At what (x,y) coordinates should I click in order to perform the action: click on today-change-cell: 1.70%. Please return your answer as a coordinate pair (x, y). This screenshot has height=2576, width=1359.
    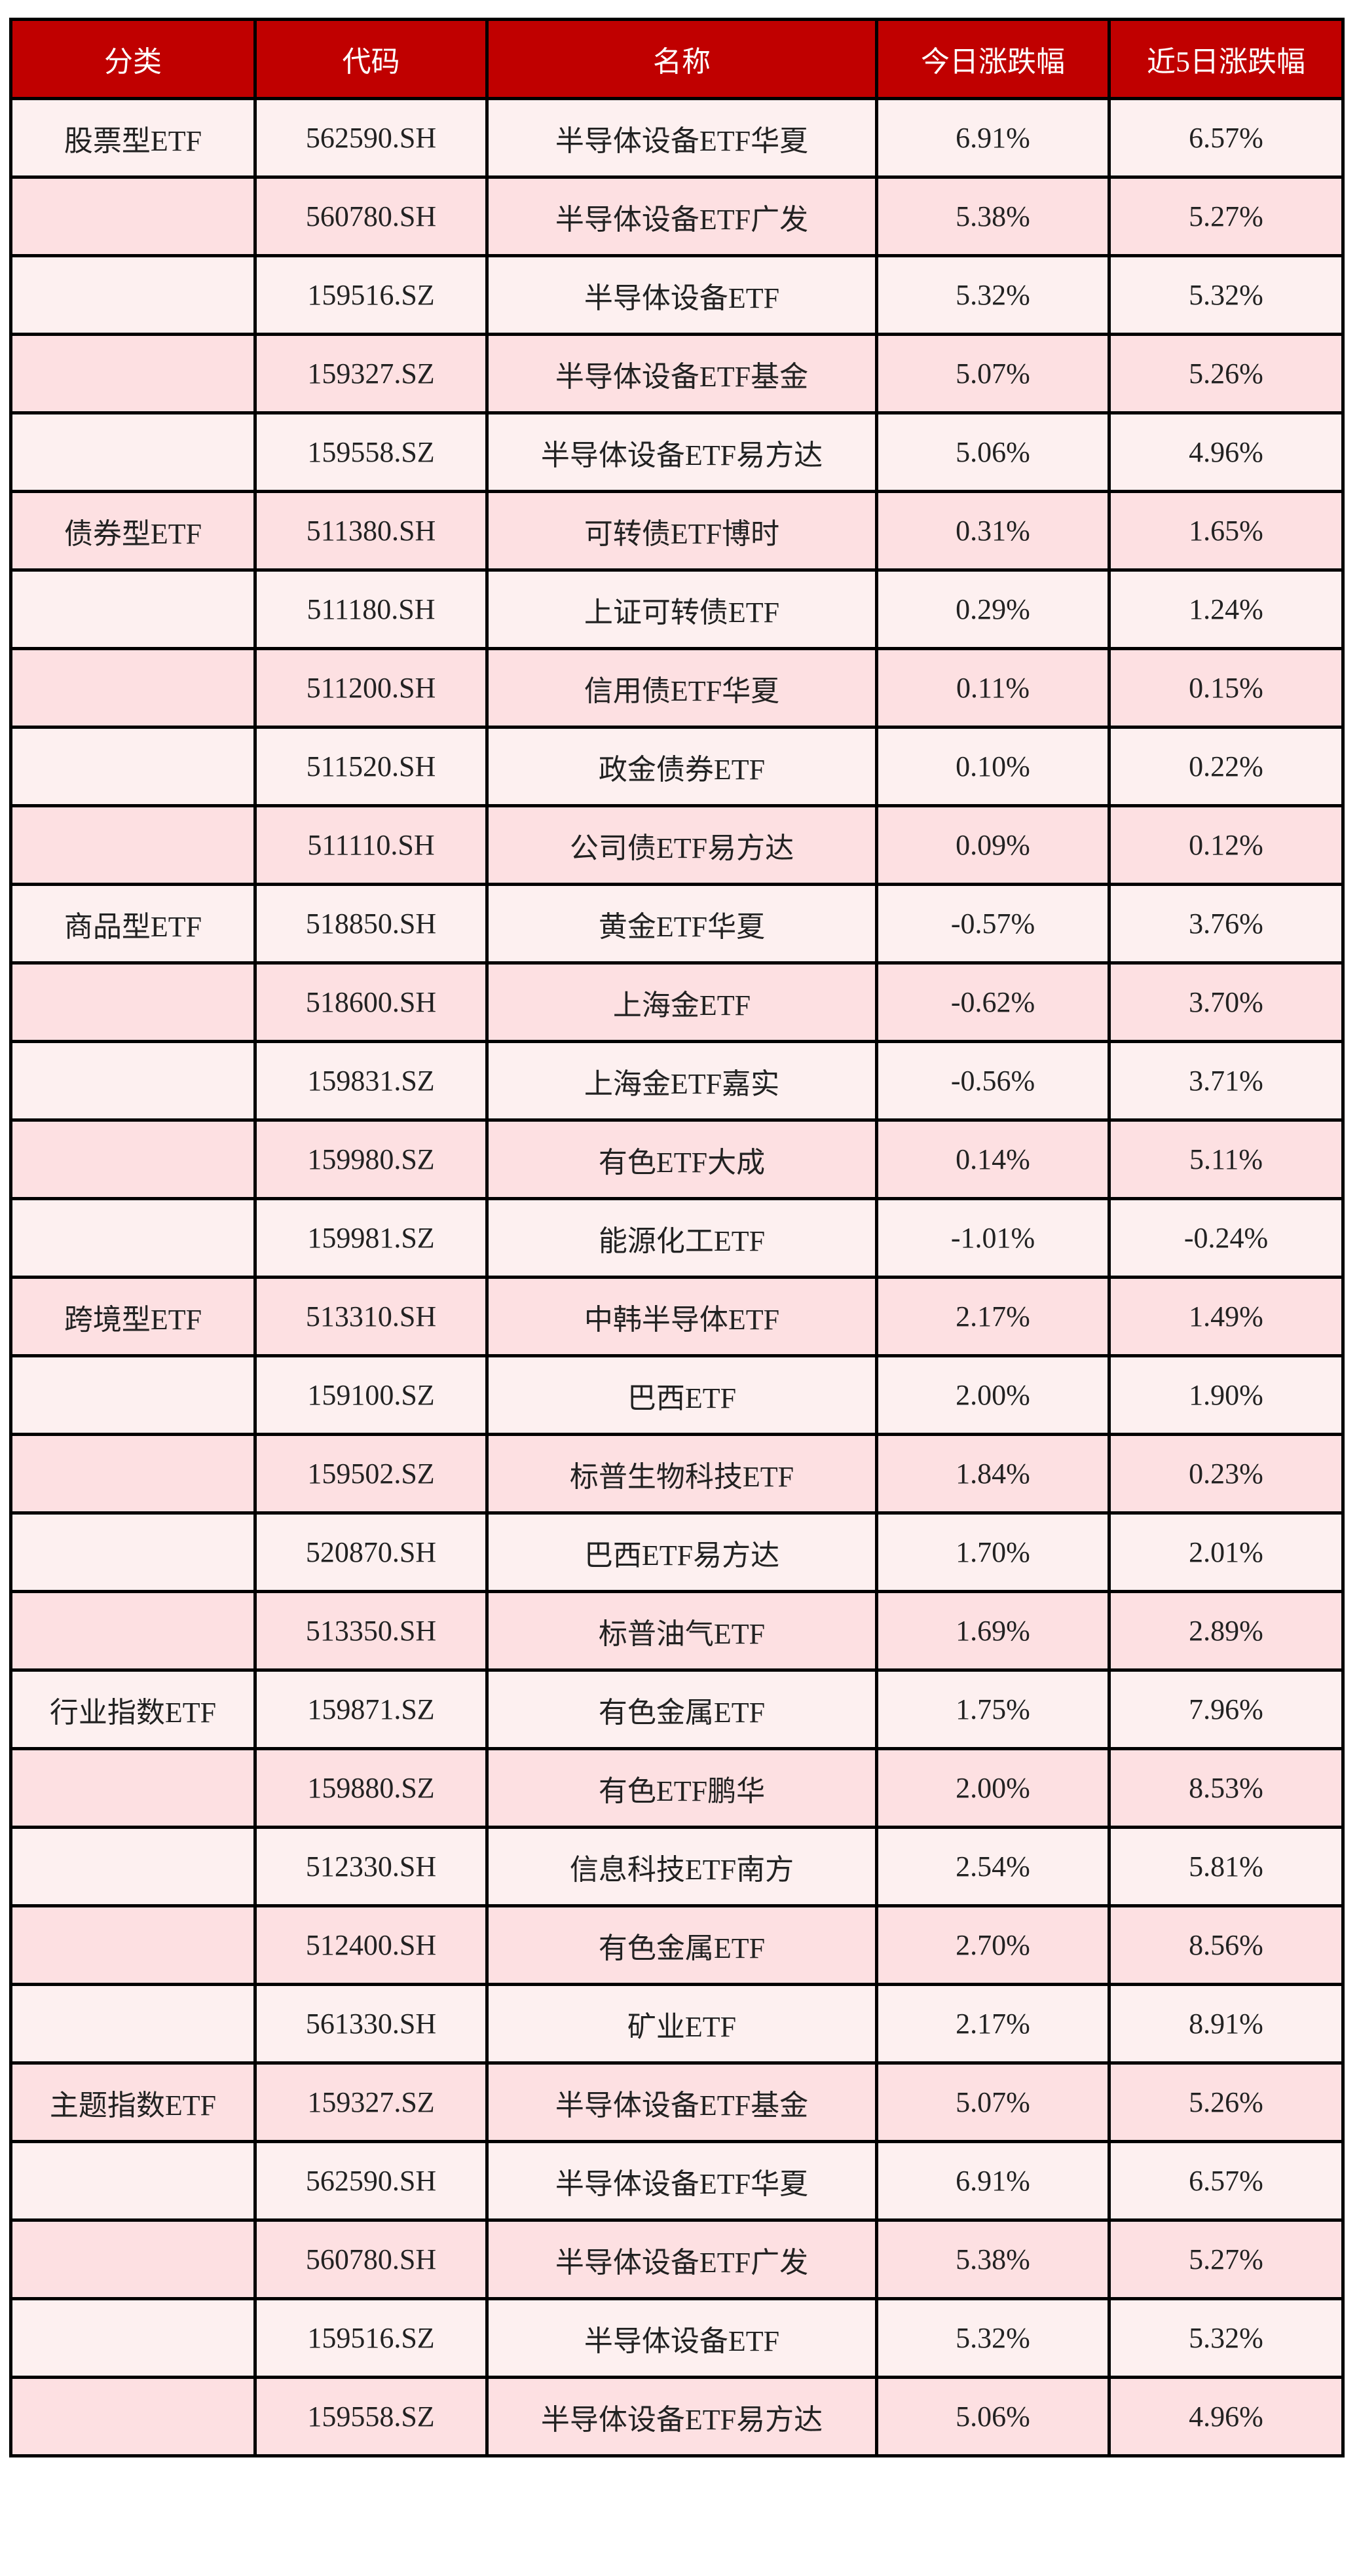
    Looking at the image, I should click on (993, 1552).